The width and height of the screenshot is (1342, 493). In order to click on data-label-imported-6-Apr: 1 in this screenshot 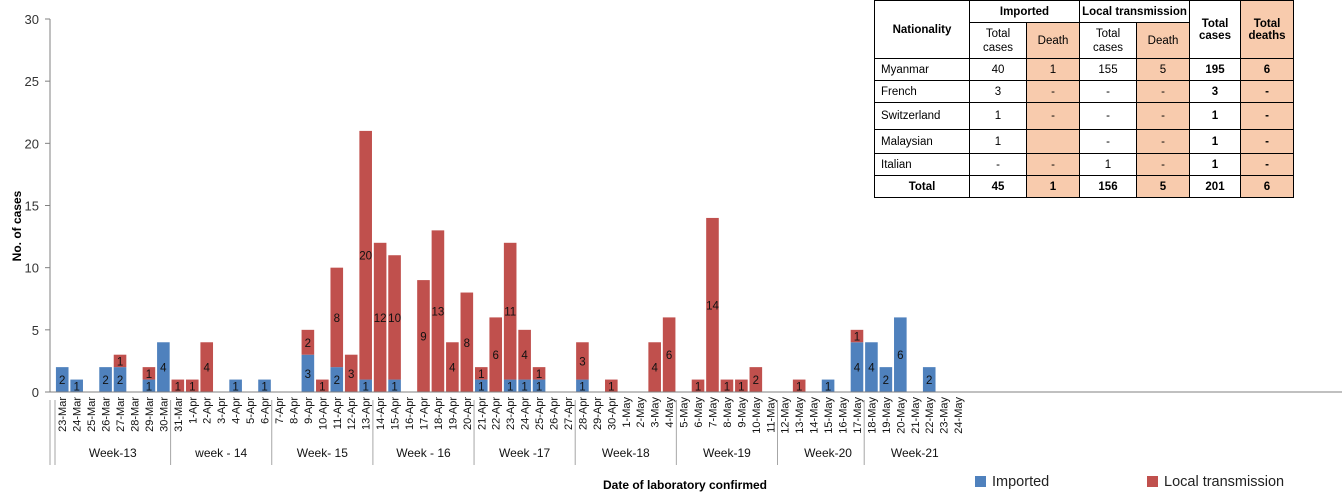, I will do `click(264, 387)`.